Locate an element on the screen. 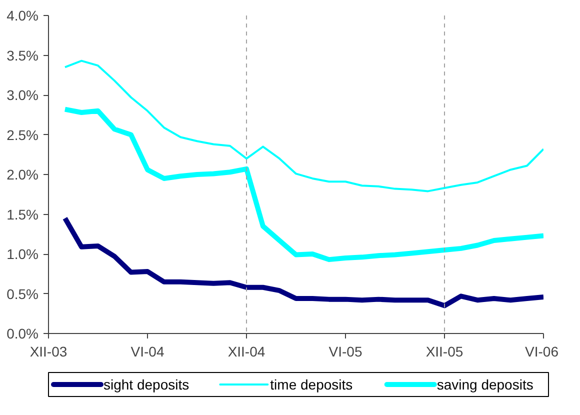 The image size is (580, 415). x-tick-label: VI-04 is located at coordinates (147, 352).